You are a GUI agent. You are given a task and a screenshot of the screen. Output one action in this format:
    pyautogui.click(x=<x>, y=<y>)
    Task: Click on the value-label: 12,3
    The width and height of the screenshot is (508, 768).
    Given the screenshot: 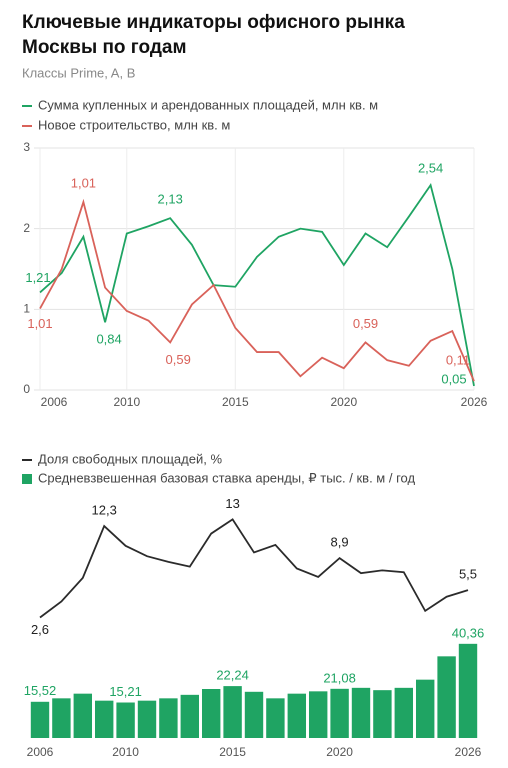 What is the action you would take?
    pyautogui.click(x=104, y=509)
    